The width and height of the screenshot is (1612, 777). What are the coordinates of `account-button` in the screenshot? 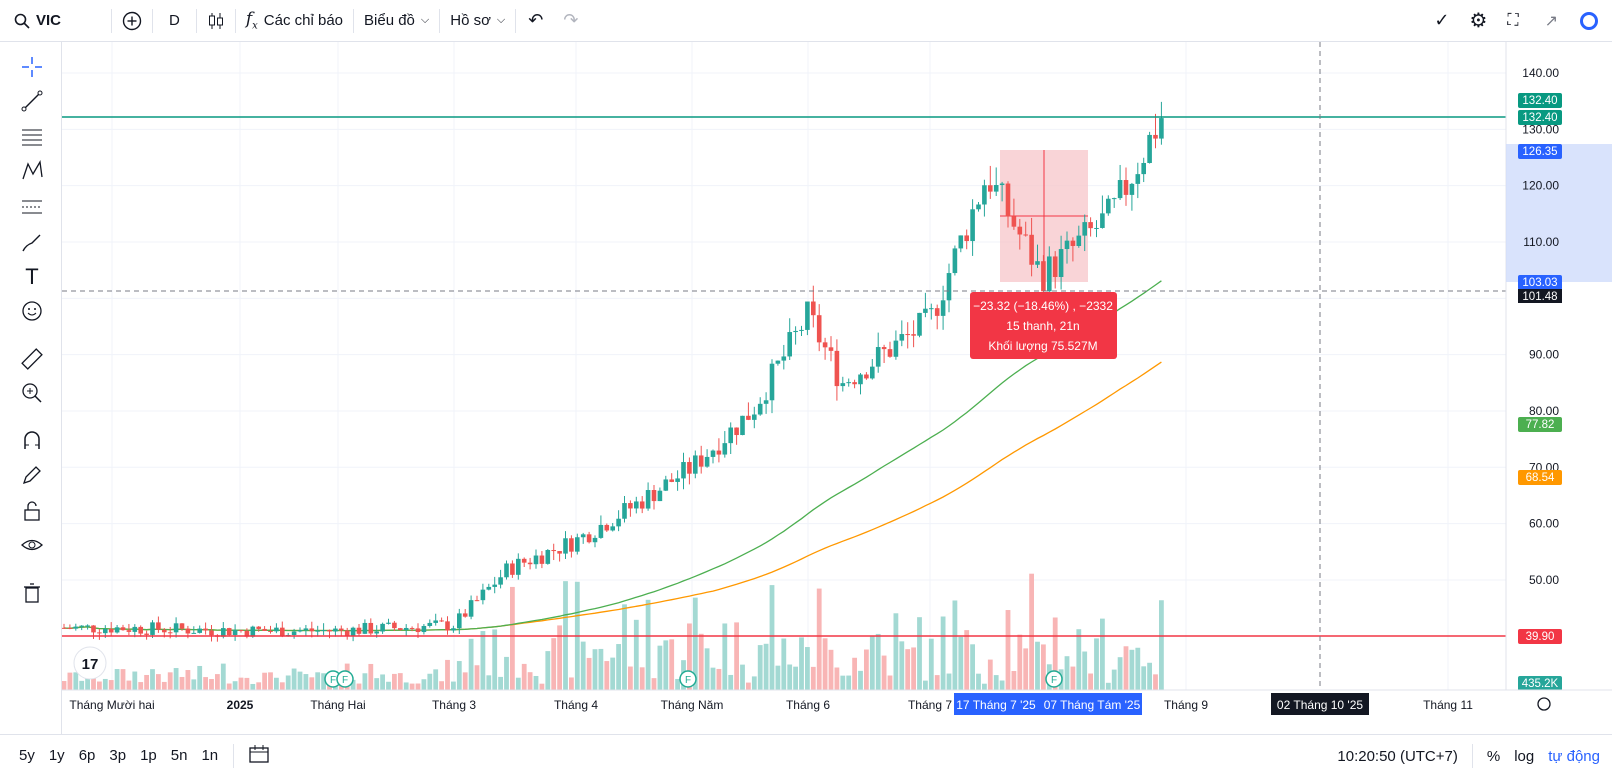 It's located at (1593, 21).